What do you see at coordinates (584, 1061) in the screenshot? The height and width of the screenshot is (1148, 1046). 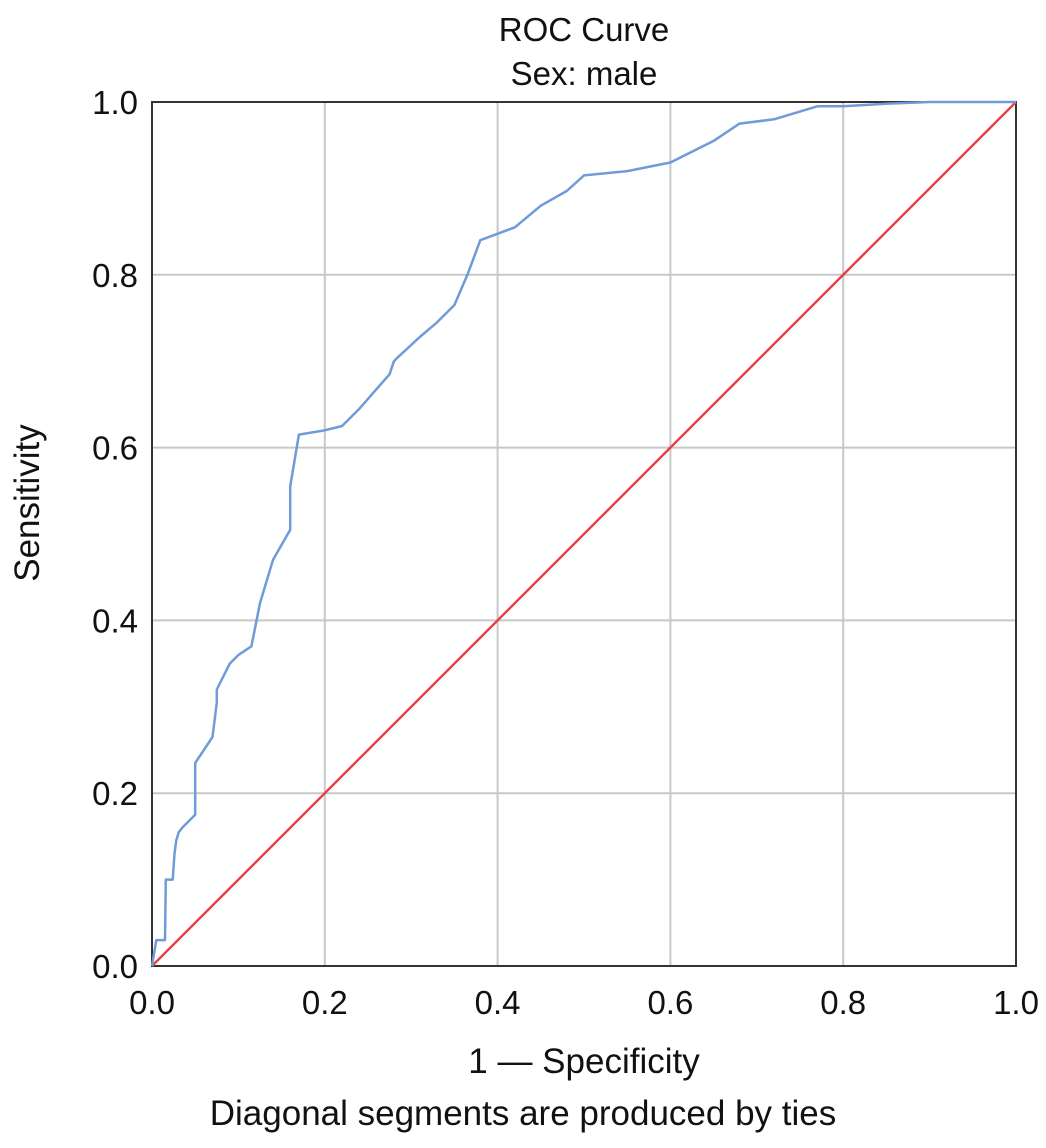 I see `x-axis-label: 1 — Specificity` at bounding box center [584, 1061].